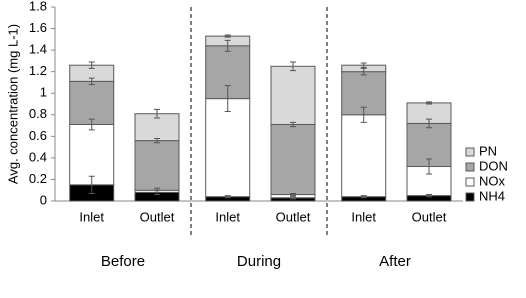  I want to click on y-tick-label: 1, so click(43, 92).